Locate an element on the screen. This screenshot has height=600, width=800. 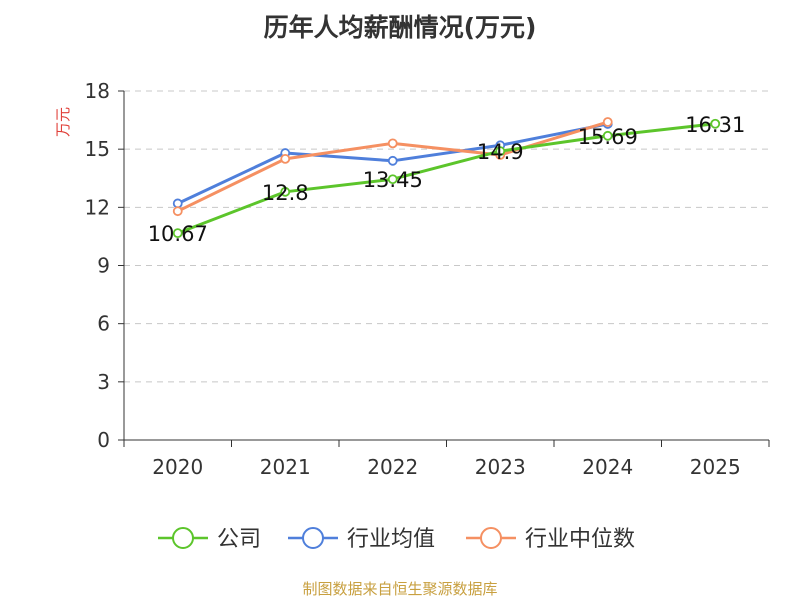
source-note: 制图数据来自恒生聚源数据库 is located at coordinates (400, 589).